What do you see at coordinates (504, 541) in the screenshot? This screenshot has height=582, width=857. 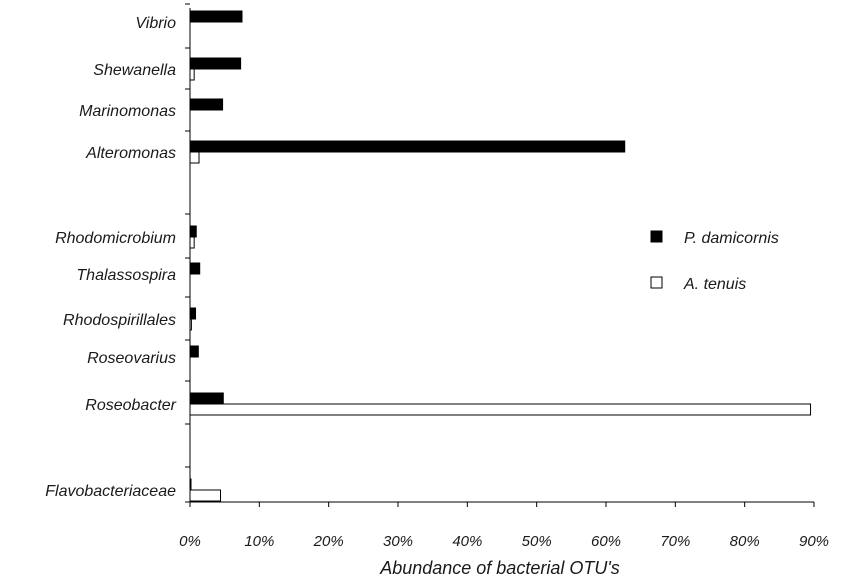 I see `x-tick-labels: 0% 10% 20% 30% 40% 50% 60% 70% 80% 90%` at bounding box center [504, 541].